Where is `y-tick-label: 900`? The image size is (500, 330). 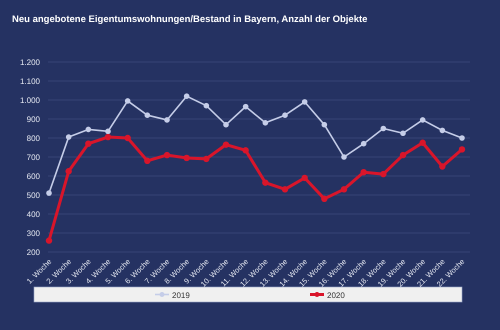
y-tick-label: 900 is located at coordinates (33, 119).